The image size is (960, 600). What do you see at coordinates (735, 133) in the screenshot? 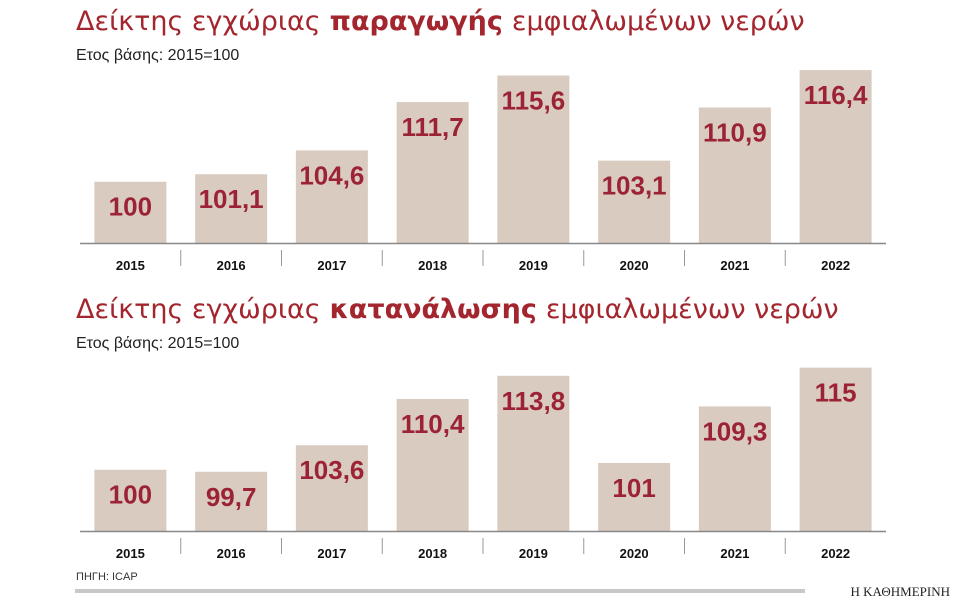
I see `value-label: 110,9` at bounding box center [735, 133].